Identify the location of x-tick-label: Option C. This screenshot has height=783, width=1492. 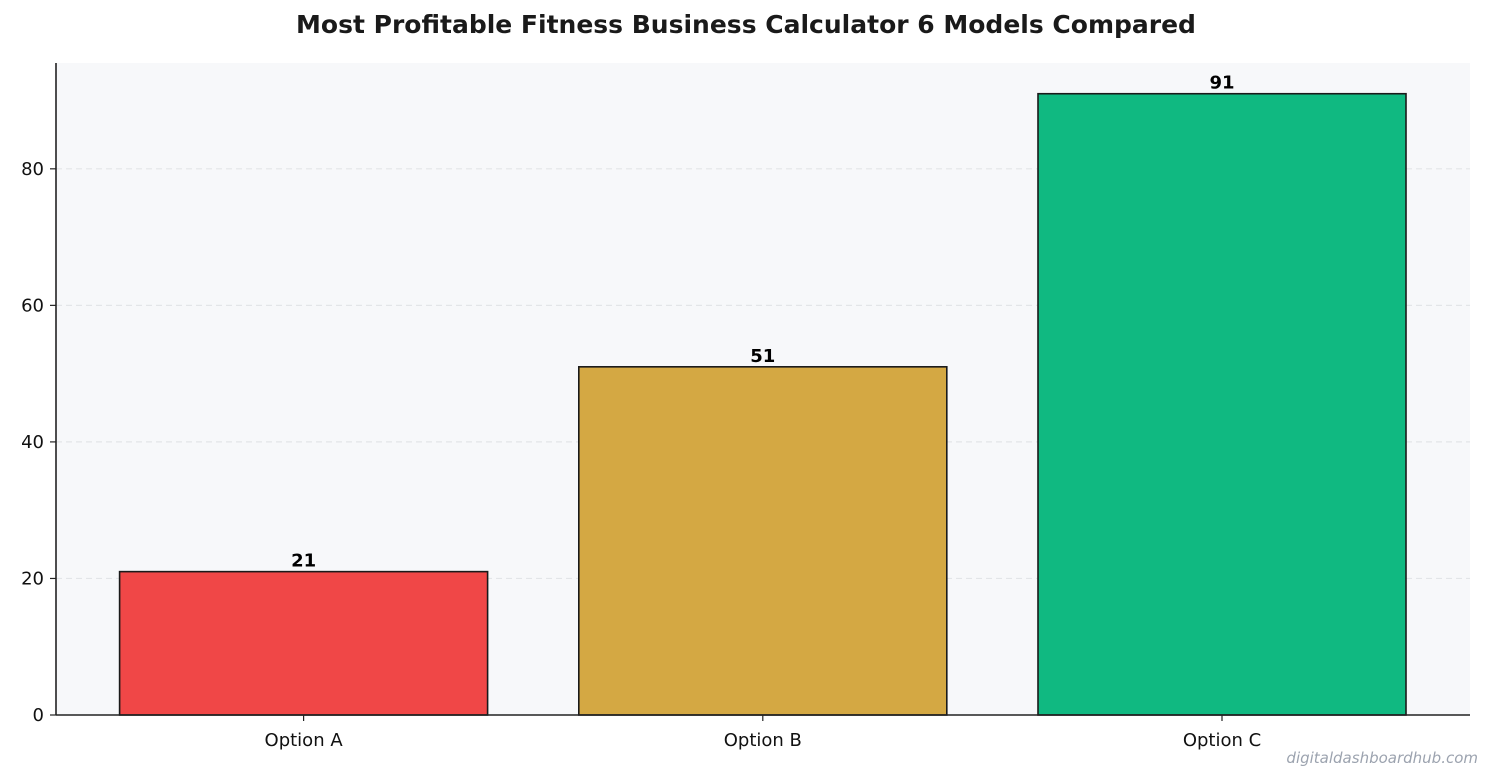
(1222, 740).